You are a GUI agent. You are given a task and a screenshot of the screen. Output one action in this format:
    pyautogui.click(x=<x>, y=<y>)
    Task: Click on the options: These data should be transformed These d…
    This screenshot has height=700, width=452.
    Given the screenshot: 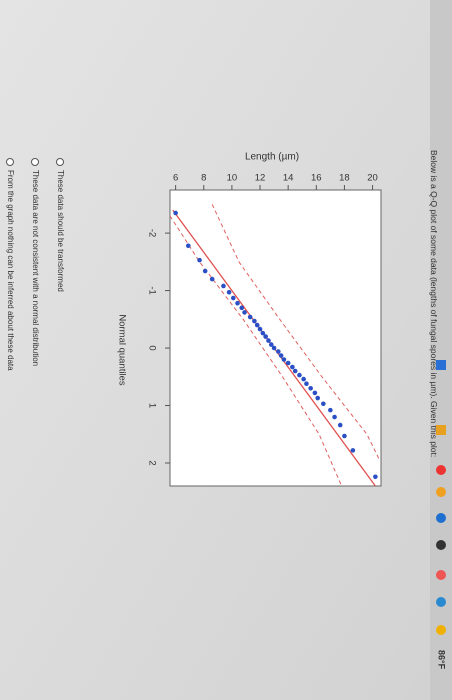 What is the action you would take?
    pyautogui.click(x=35, y=264)
    